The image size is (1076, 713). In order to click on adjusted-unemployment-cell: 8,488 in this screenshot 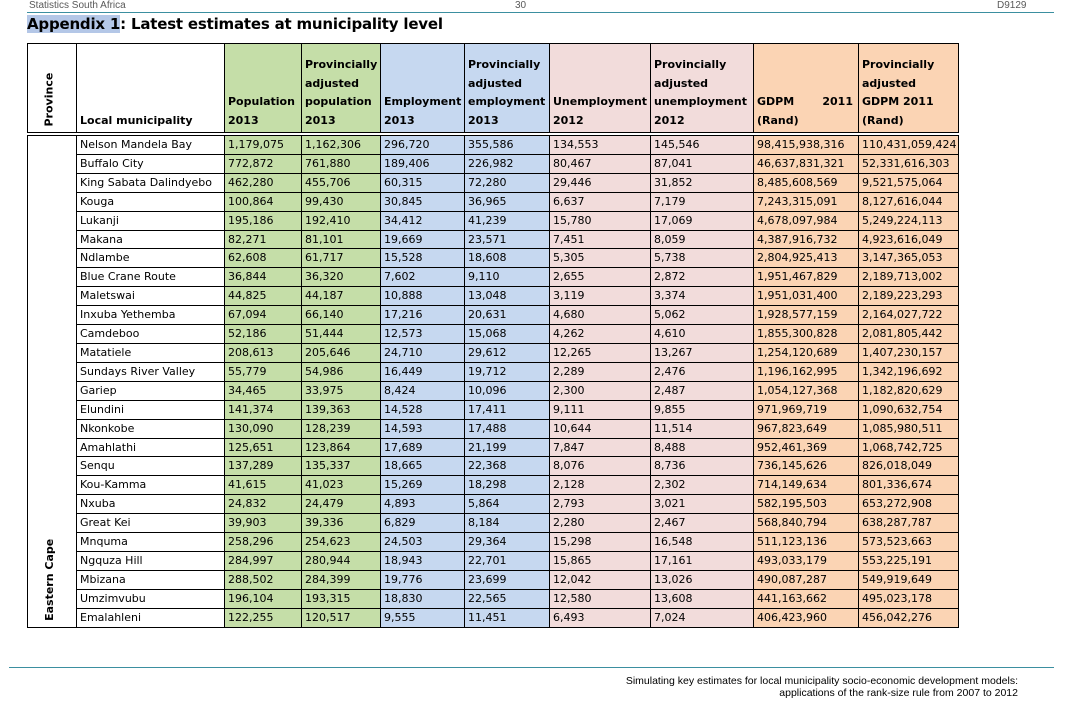, I will do `click(702, 447)`.